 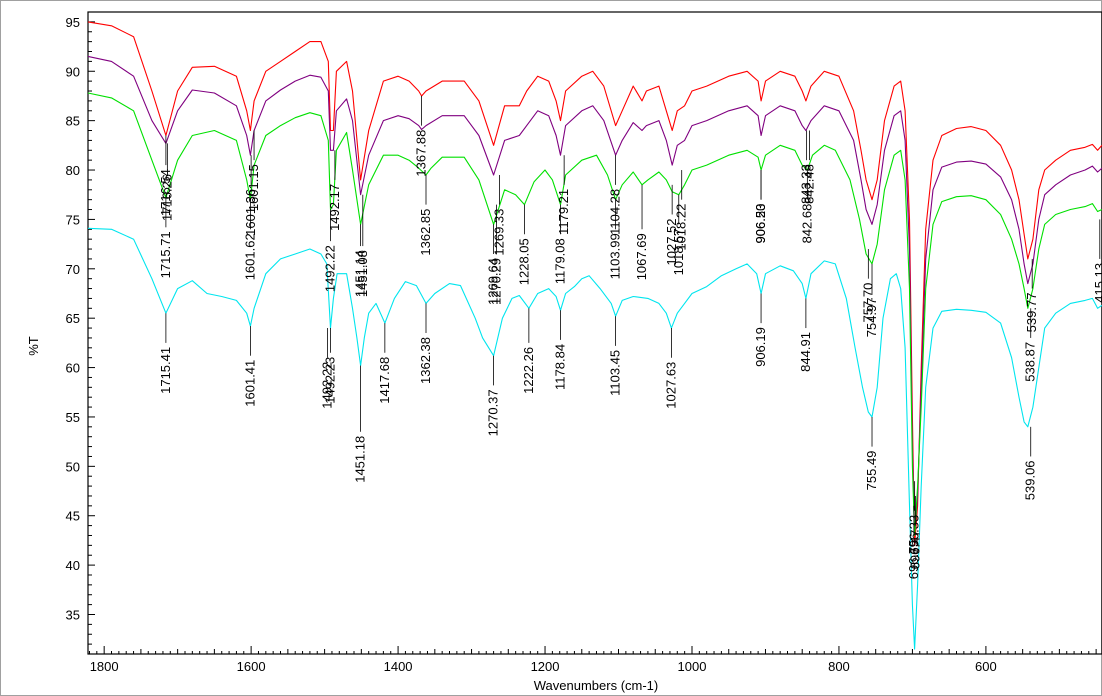 I want to click on y-tick-label: 80, so click(x=73, y=170).